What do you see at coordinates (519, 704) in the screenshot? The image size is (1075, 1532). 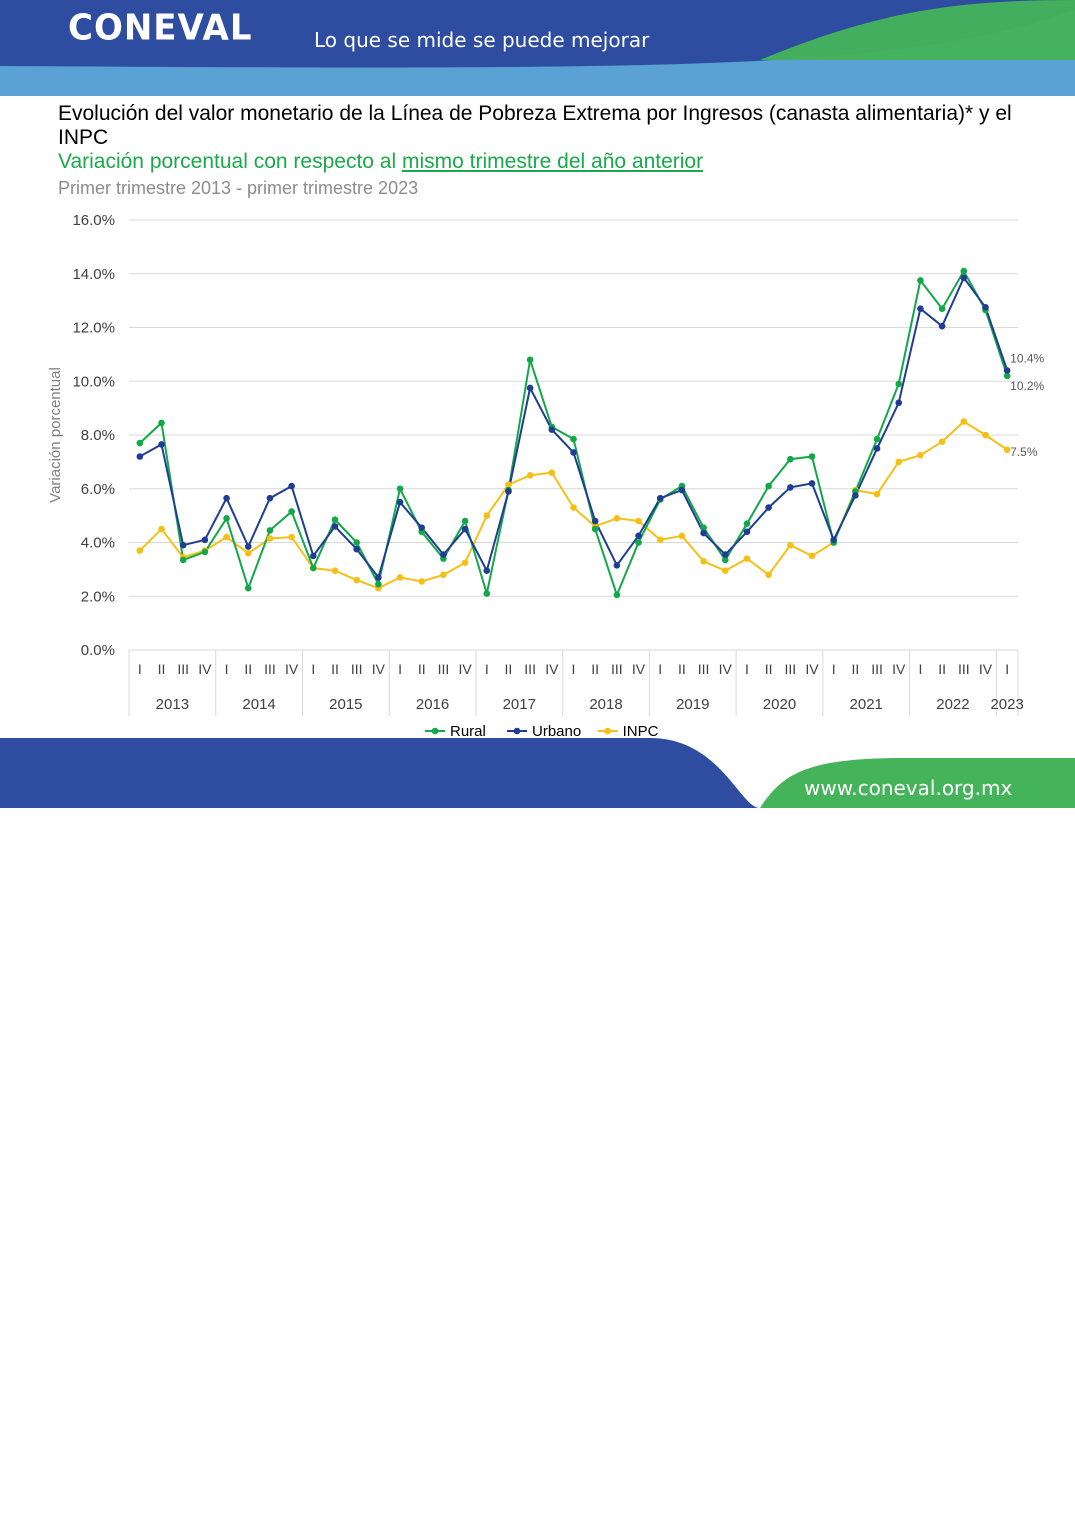 I see `year-tick-label: 2017` at bounding box center [519, 704].